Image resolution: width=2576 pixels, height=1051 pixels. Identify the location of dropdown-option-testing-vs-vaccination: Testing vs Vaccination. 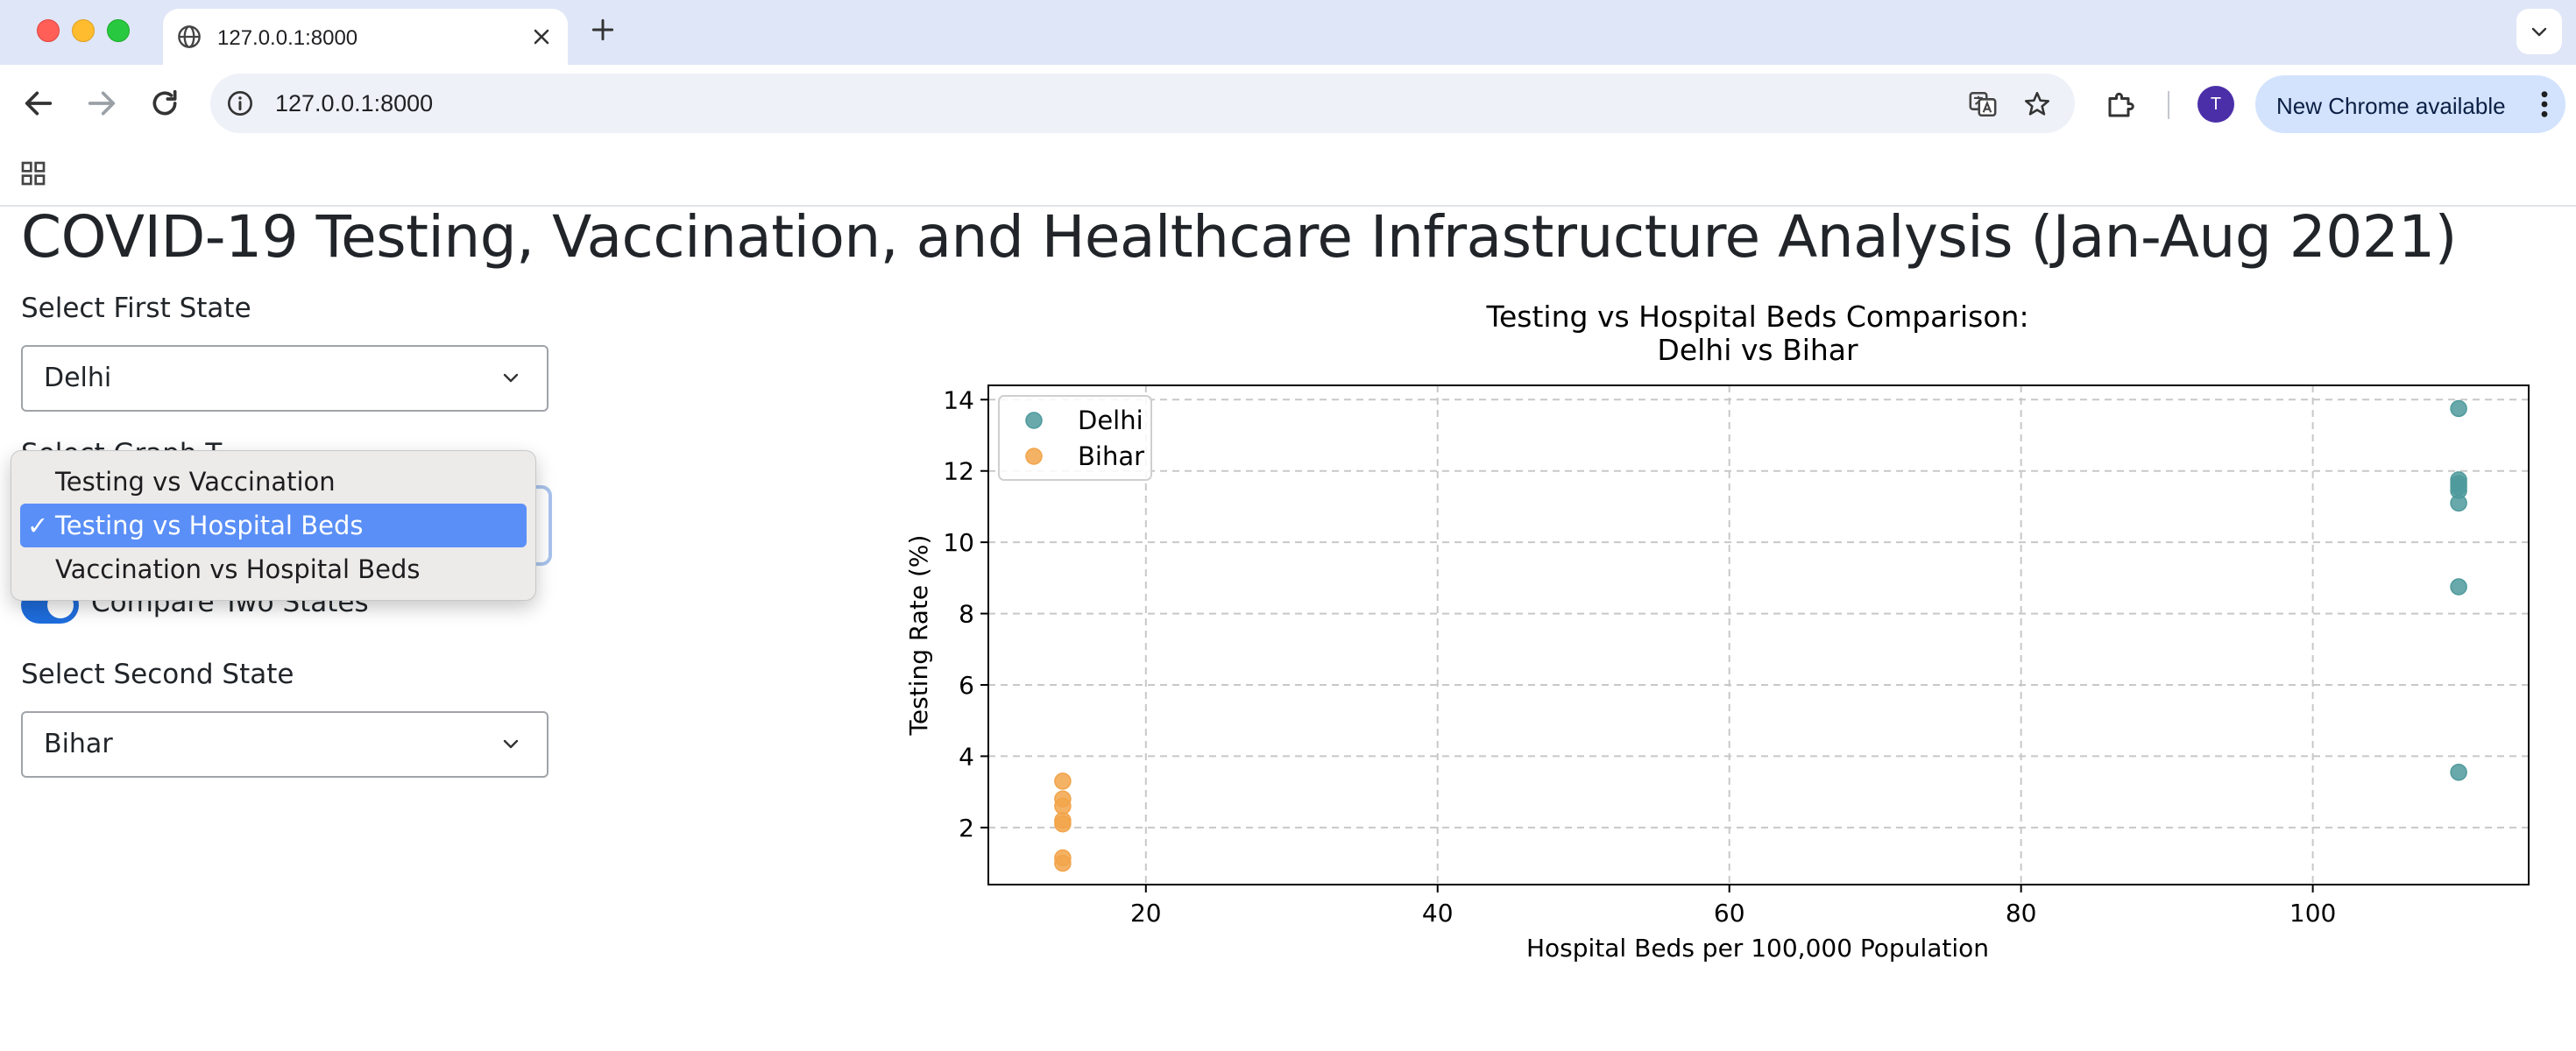
(195, 482).